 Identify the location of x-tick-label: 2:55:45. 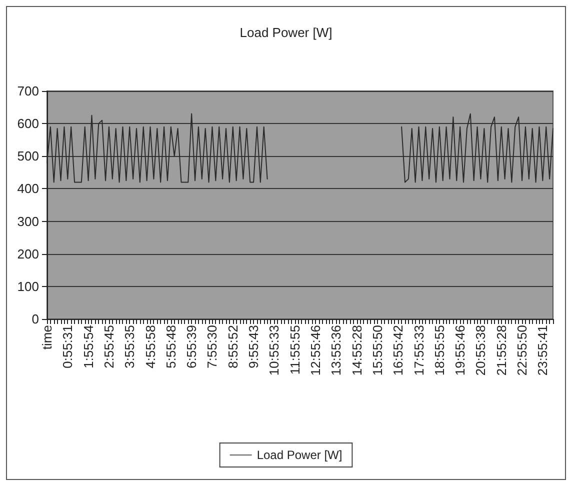
(108, 346).